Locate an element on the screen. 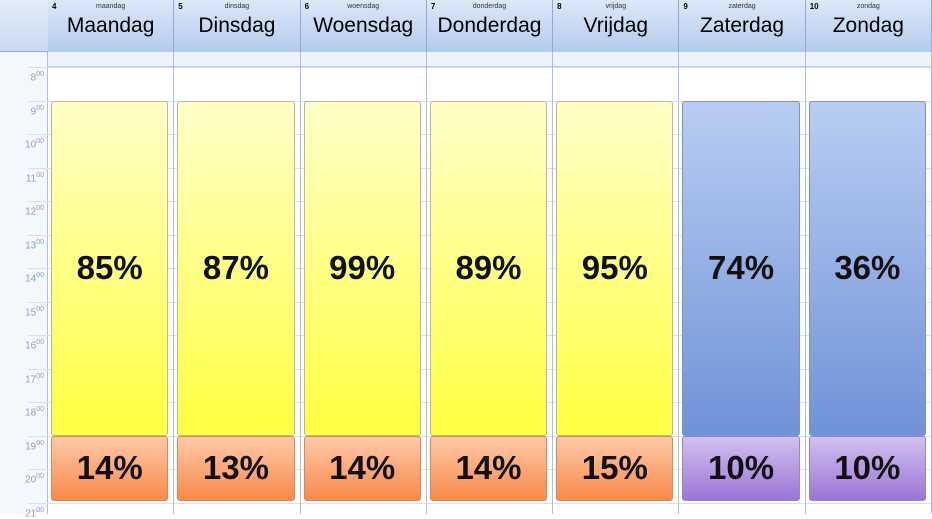 The width and height of the screenshot is (932, 519). hour: 11 is located at coordinates (31, 178).